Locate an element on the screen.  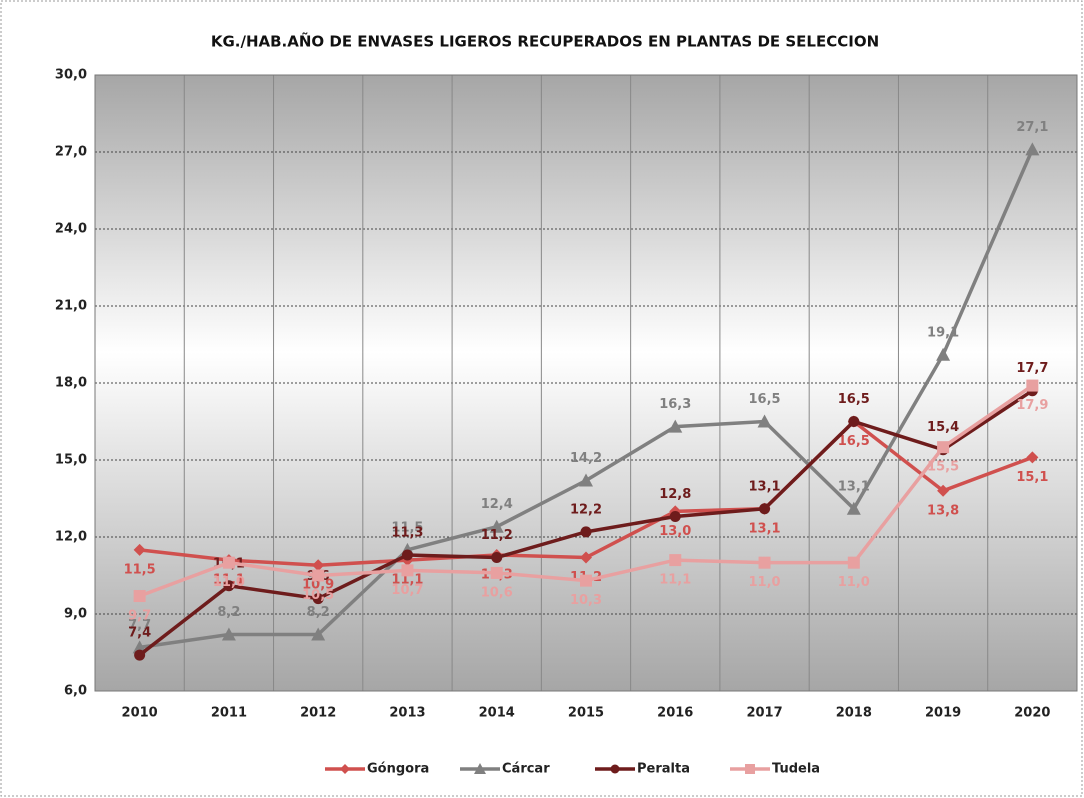
data-label: 10,6 is located at coordinates (497, 592).